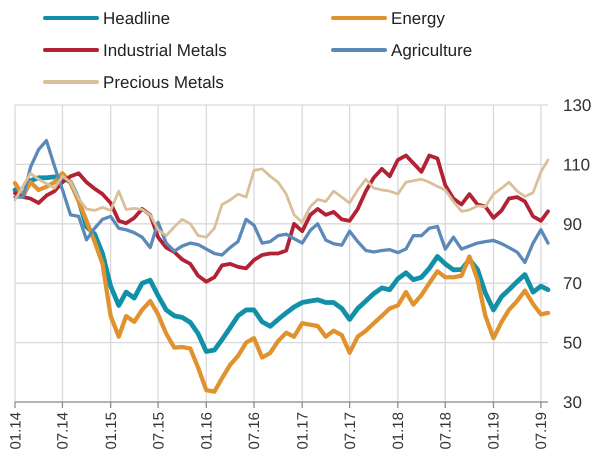  What do you see at coordinates (15, 431) in the screenshot?
I see `x-tick-label: 01.14` at bounding box center [15, 431].